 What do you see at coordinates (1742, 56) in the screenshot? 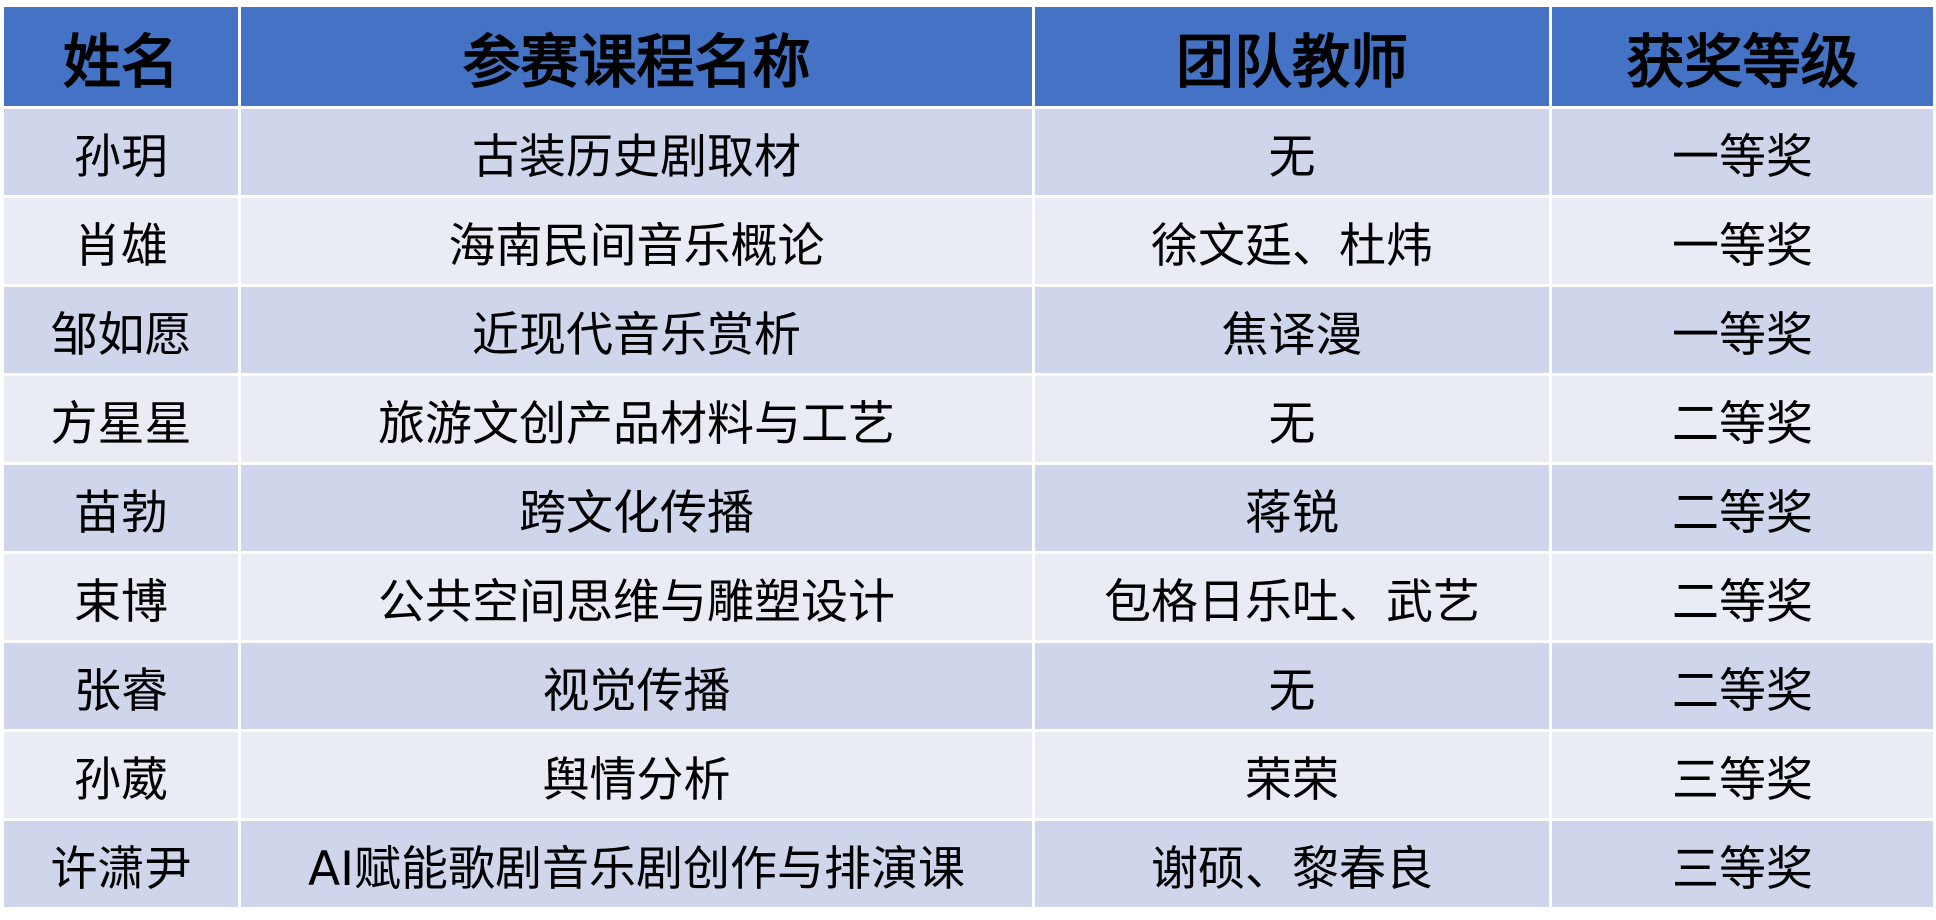
I see `header-award: 获奖等级` at bounding box center [1742, 56].